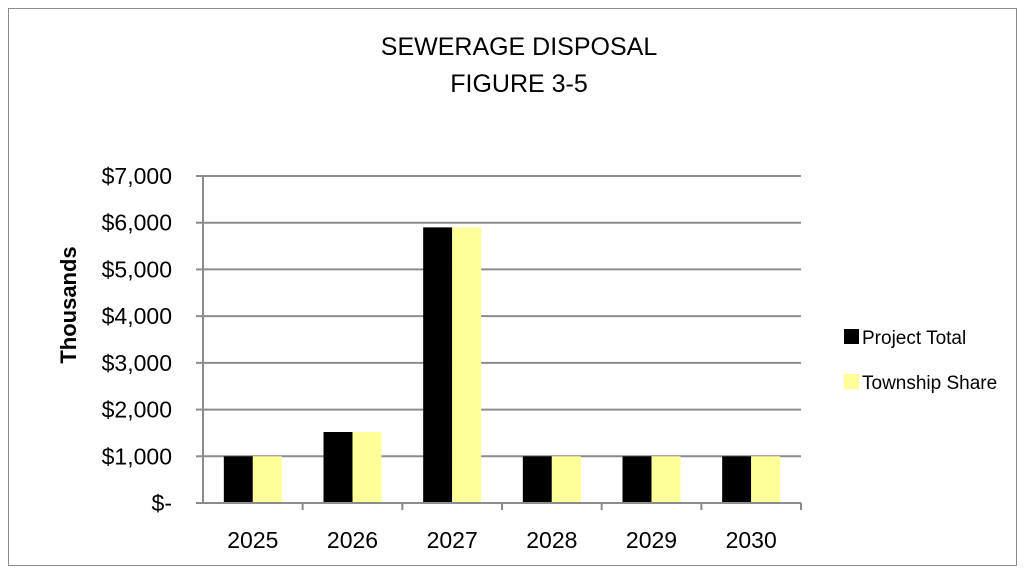 The width and height of the screenshot is (1029, 574). I want to click on y-tick-label: $4,000, so click(137, 316).